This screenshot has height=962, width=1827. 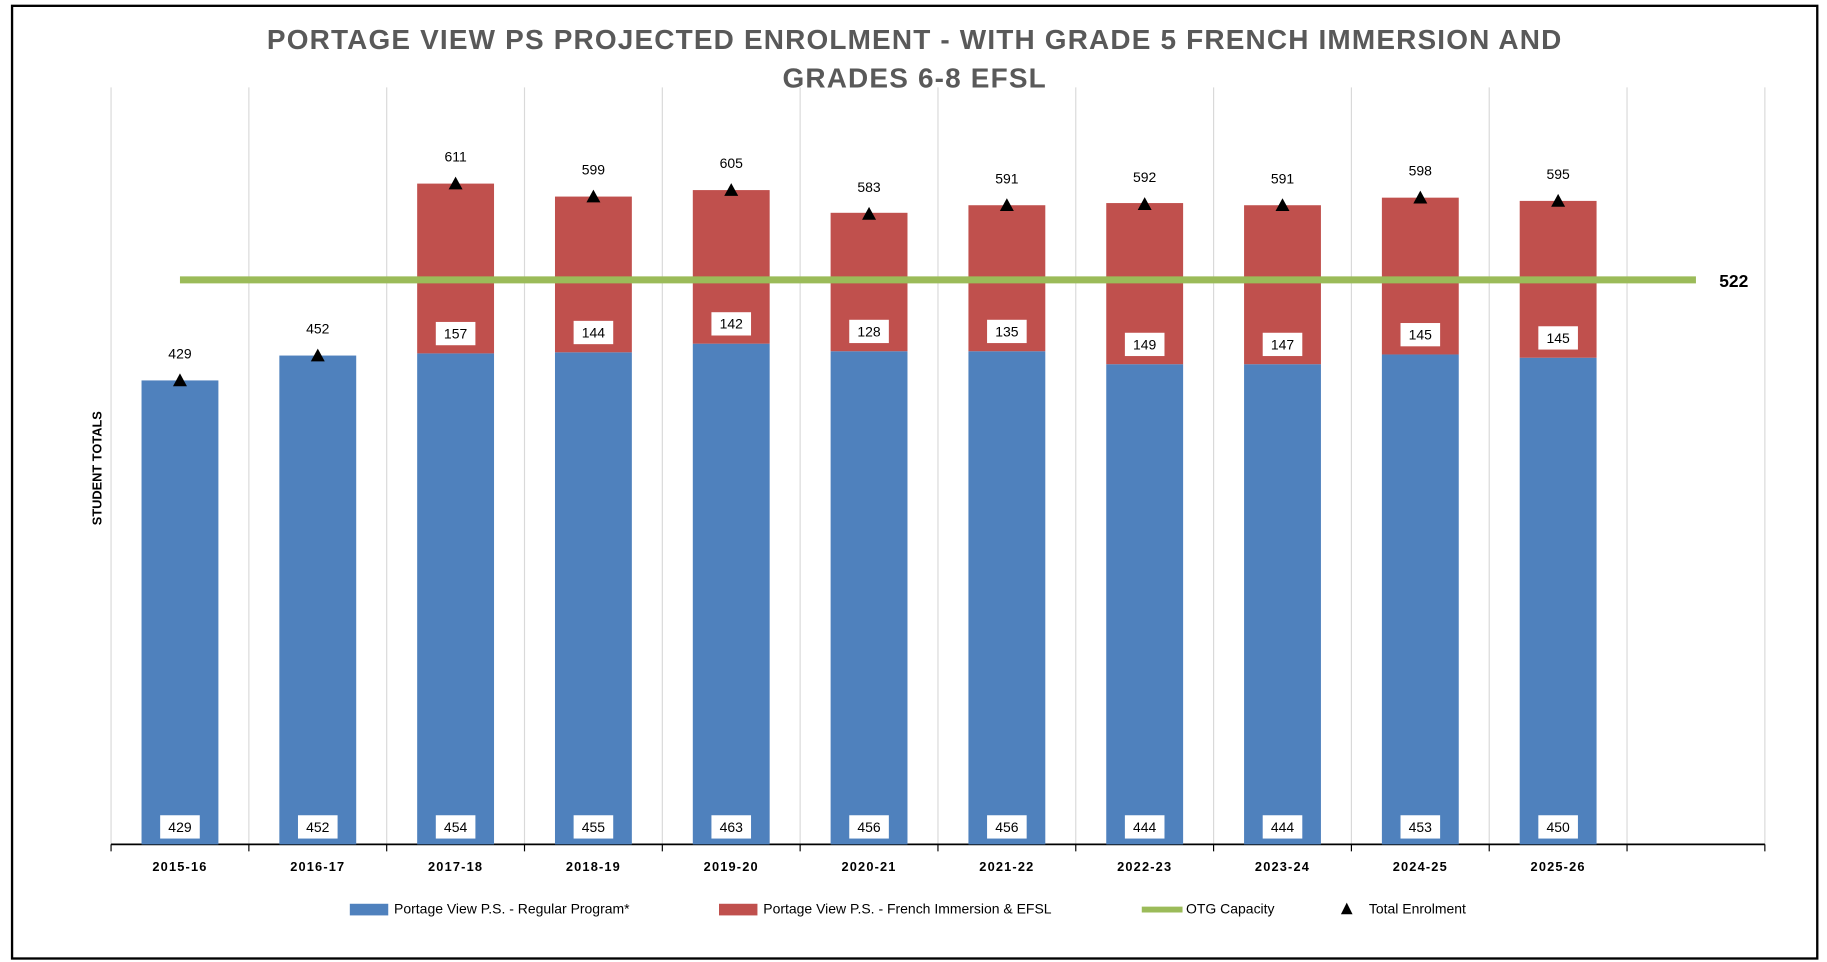 What do you see at coordinates (455, 866) in the screenshot?
I see `x-tick-label: 2017-18` at bounding box center [455, 866].